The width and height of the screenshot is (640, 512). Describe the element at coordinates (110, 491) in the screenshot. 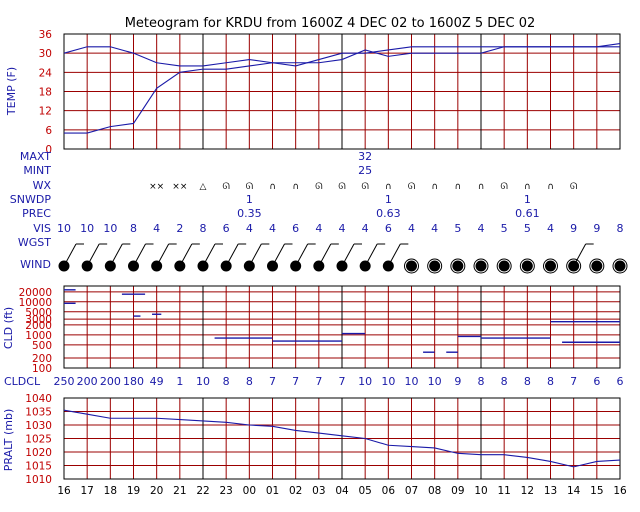

I see `x-tick-label: 18` at that location.